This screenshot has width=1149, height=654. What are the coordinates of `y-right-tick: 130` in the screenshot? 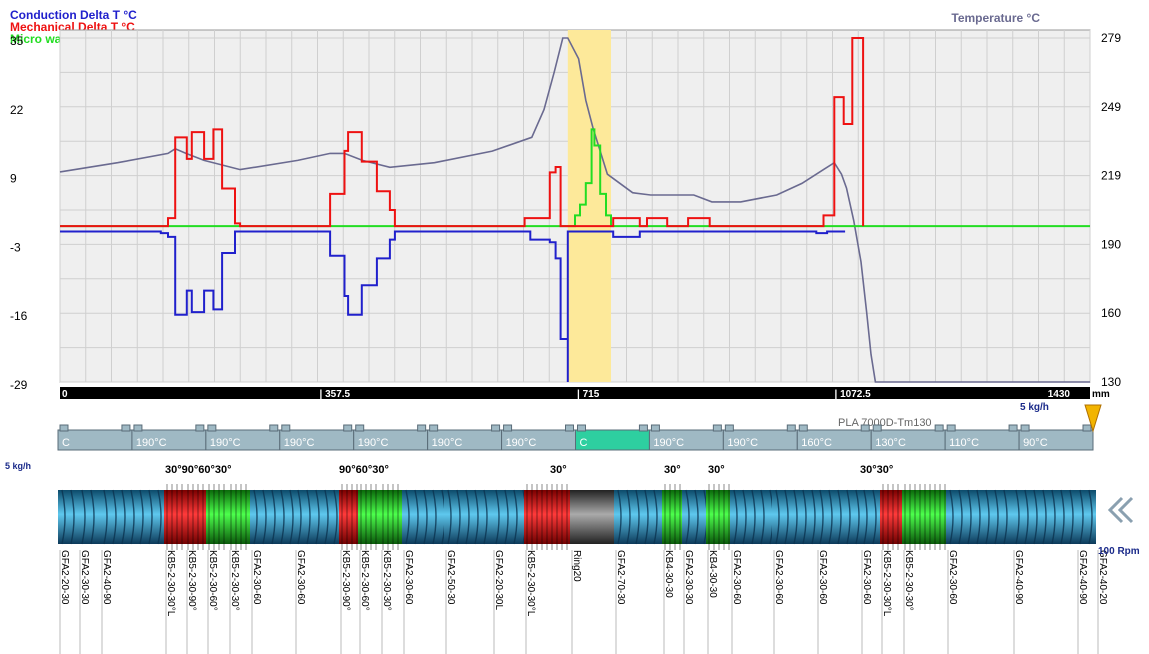 It's located at (1111, 382).